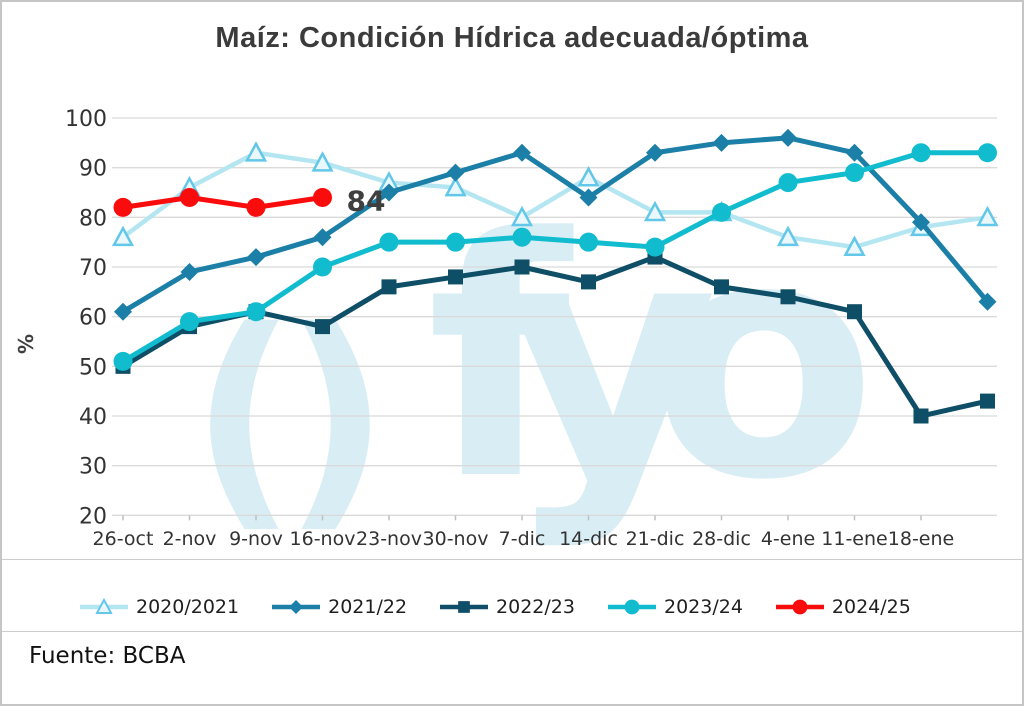 This screenshot has width=1024, height=706. What do you see at coordinates (93, 516) in the screenshot?
I see `y-tick-label: 20` at bounding box center [93, 516].